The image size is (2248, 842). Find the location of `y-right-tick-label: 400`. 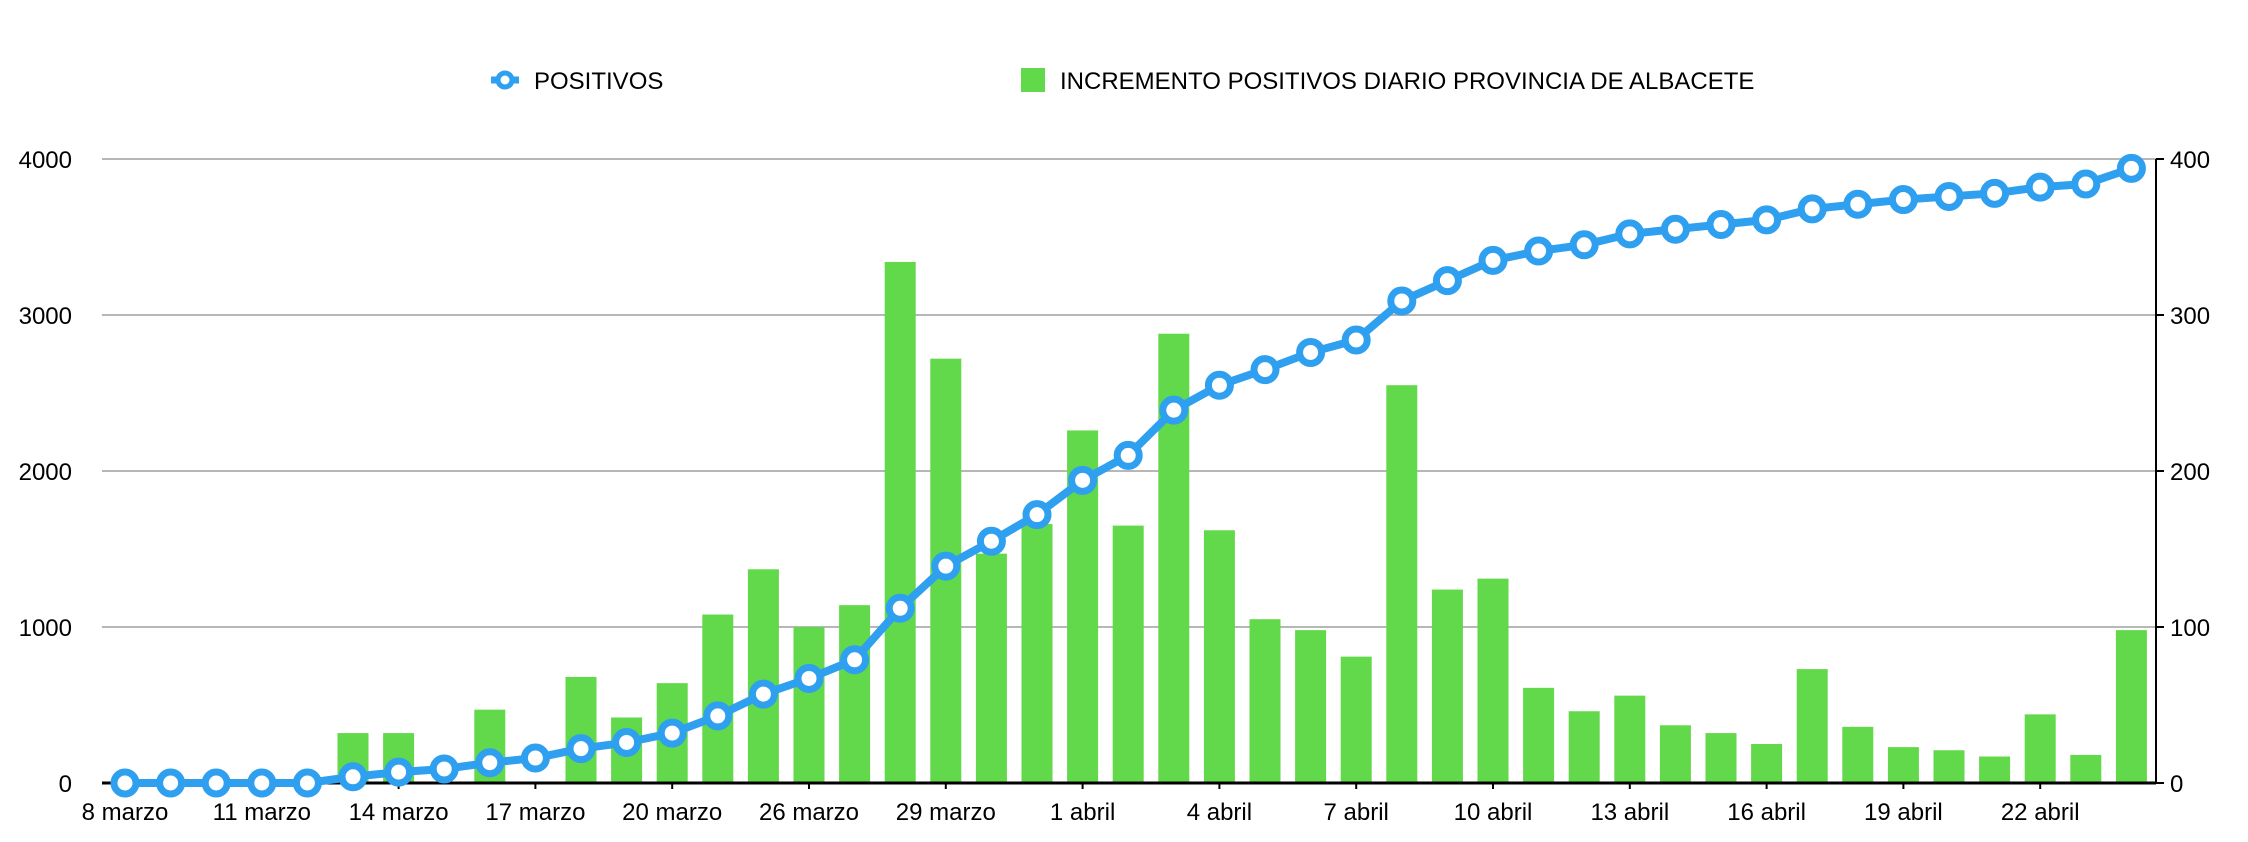

y-right-tick-label: 400 is located at coordinates (2190, 160).